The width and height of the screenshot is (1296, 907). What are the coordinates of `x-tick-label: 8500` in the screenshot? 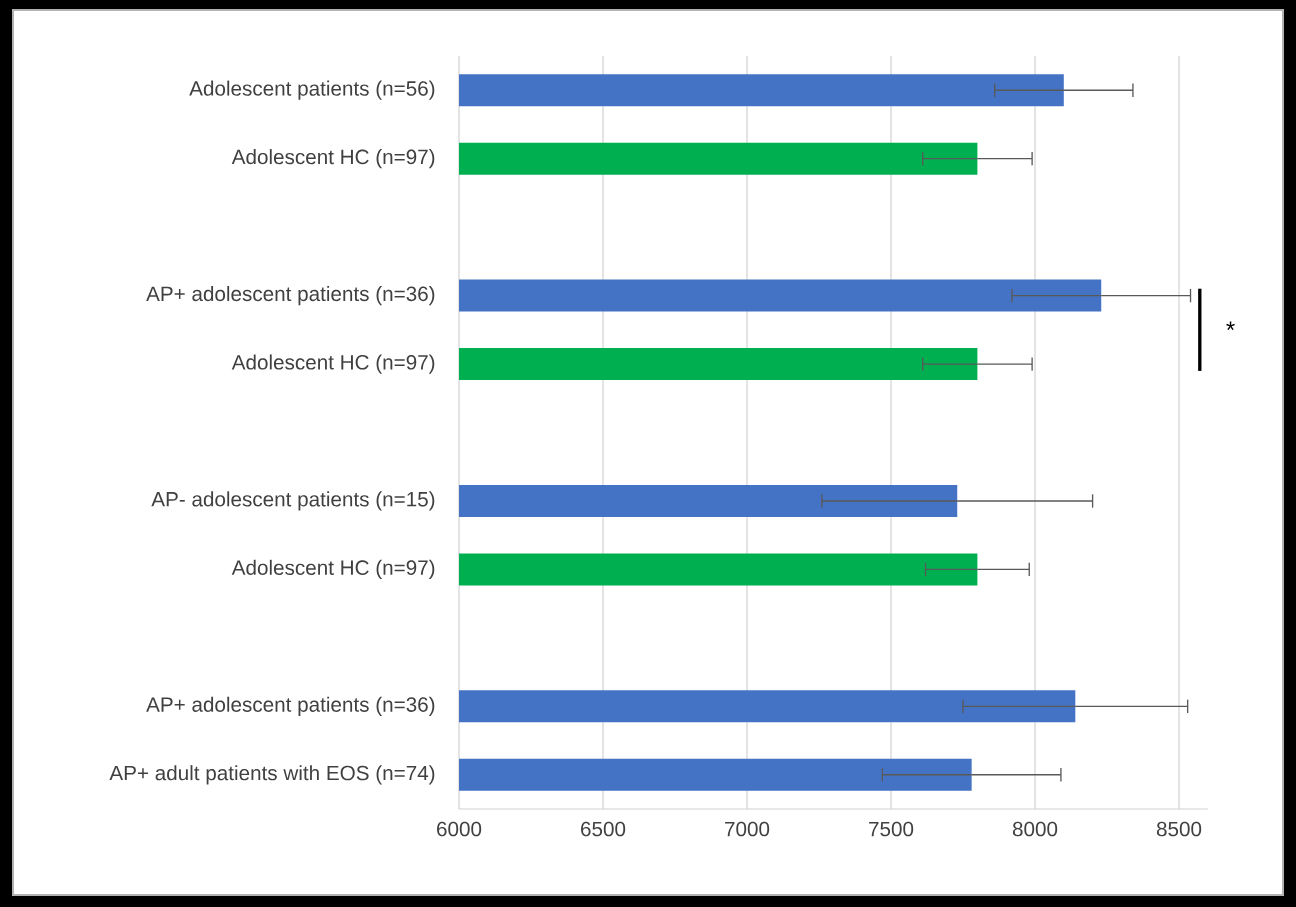 It's located at (1179, 829).